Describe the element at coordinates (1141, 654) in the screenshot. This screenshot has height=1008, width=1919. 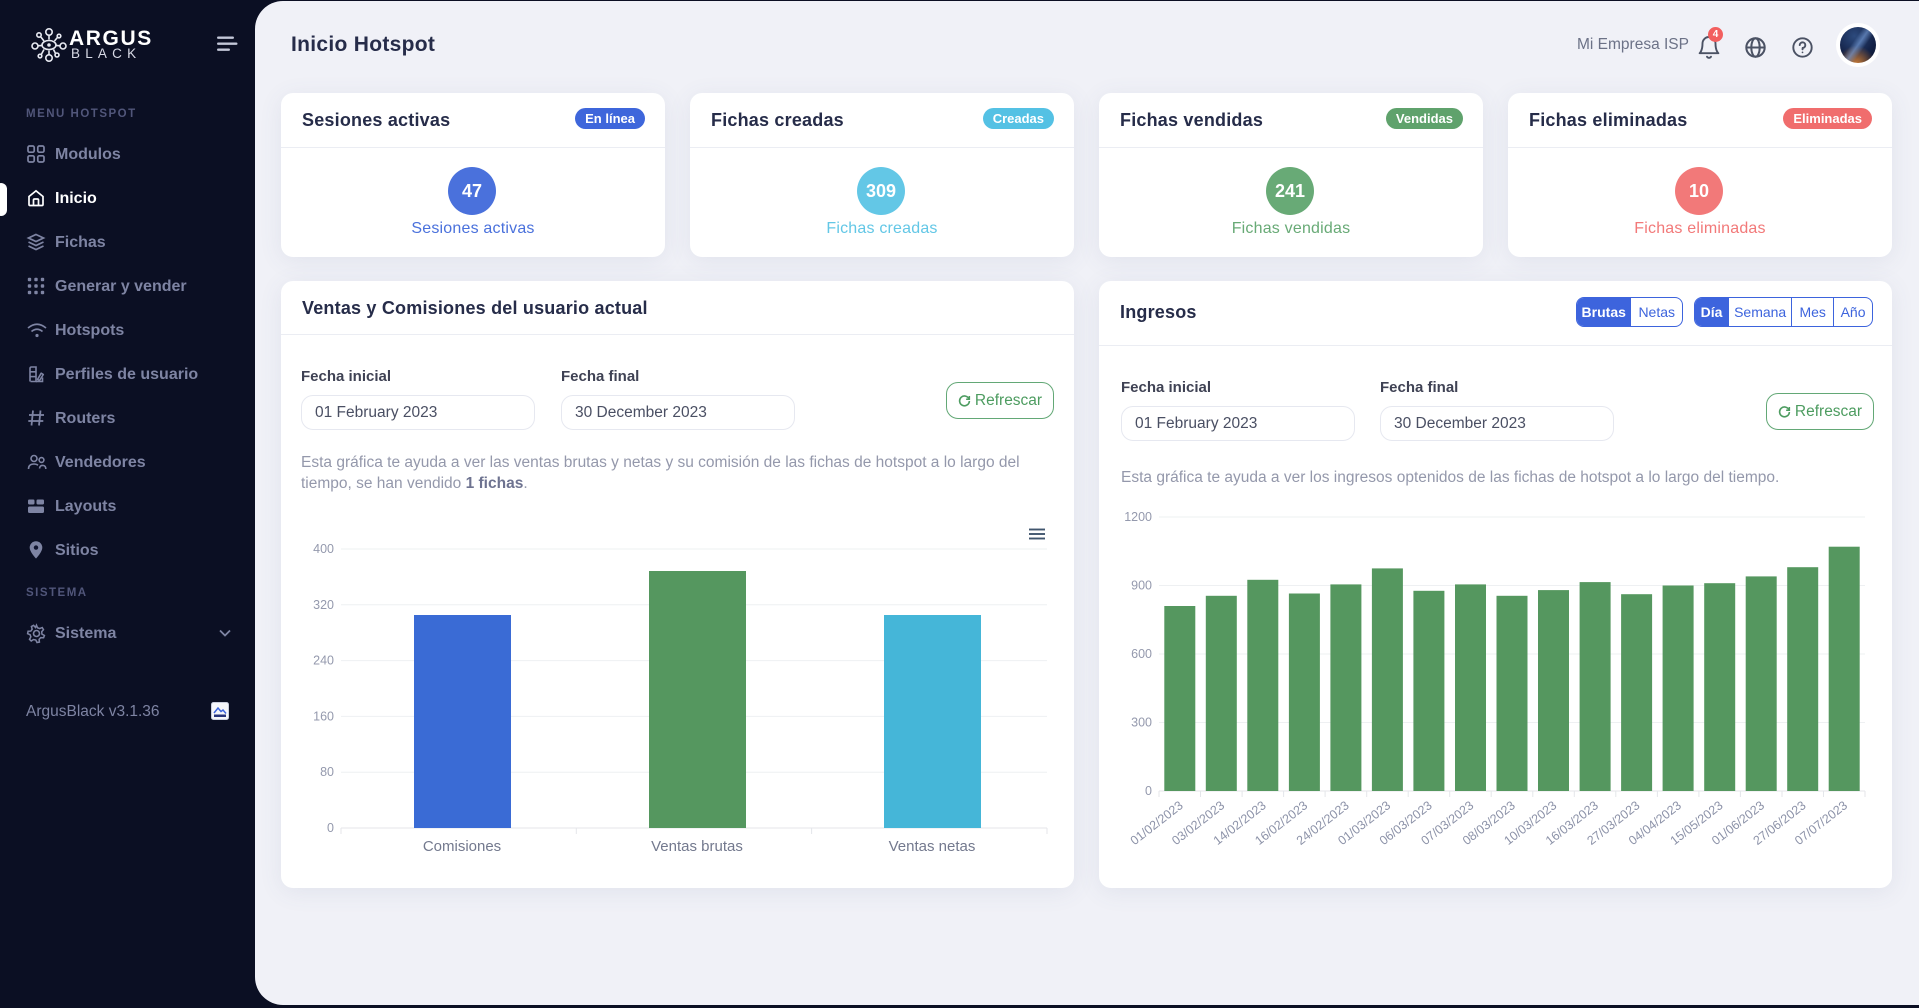
I see `svg-text: 600` at that location.